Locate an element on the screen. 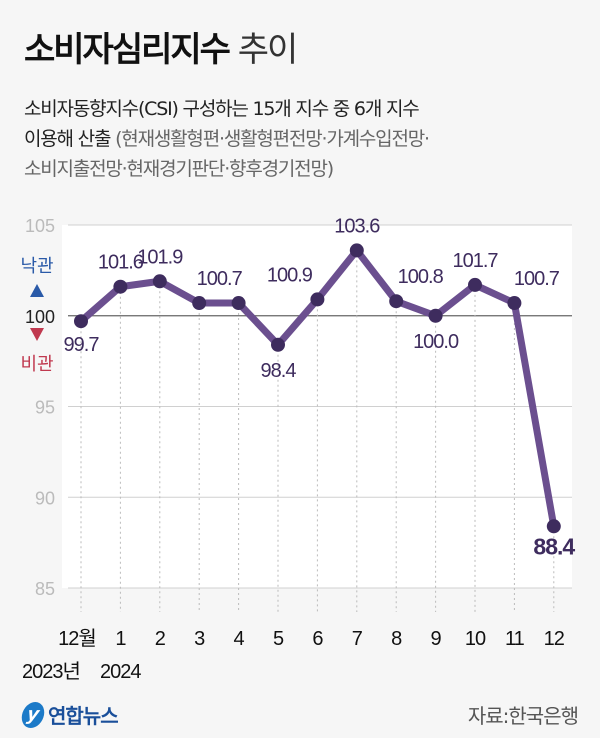 This screenshot has width=600, height=738. y-tick-label: 85 is located at coordinates (45, 589).